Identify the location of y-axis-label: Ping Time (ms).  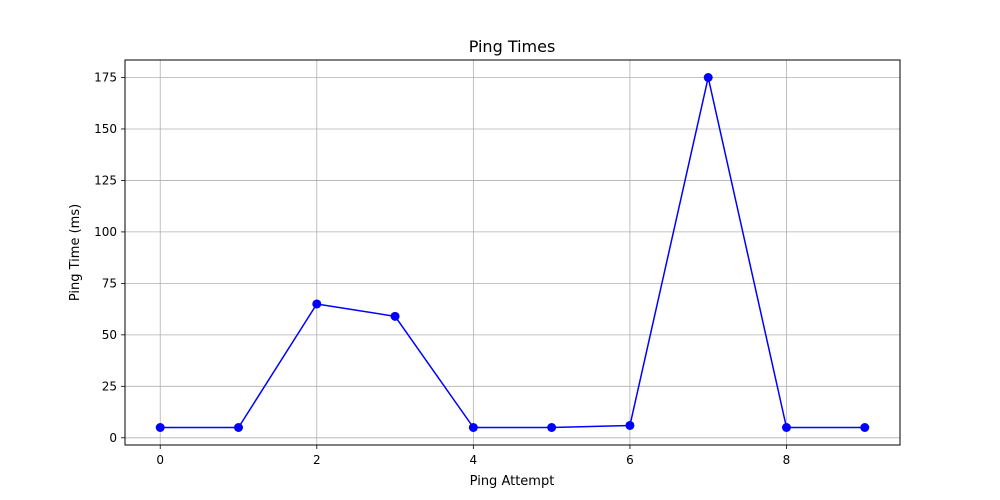
(75, 252).